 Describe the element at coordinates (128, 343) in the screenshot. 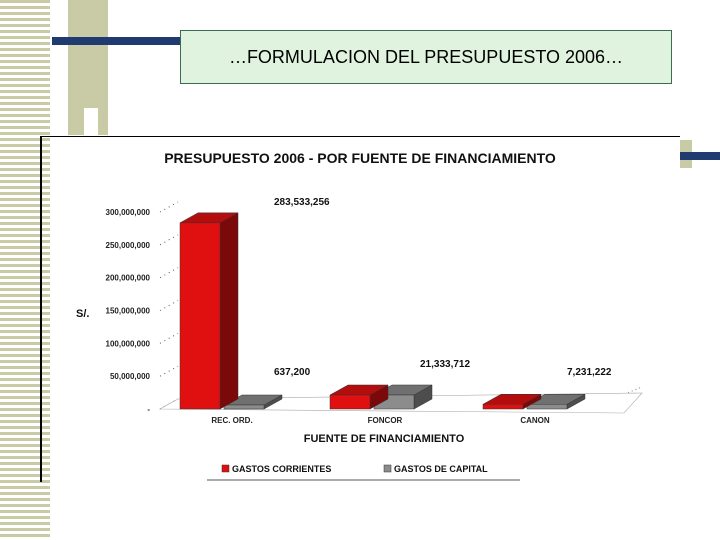

I see `y-tick-label: 100,000,000` at that location.